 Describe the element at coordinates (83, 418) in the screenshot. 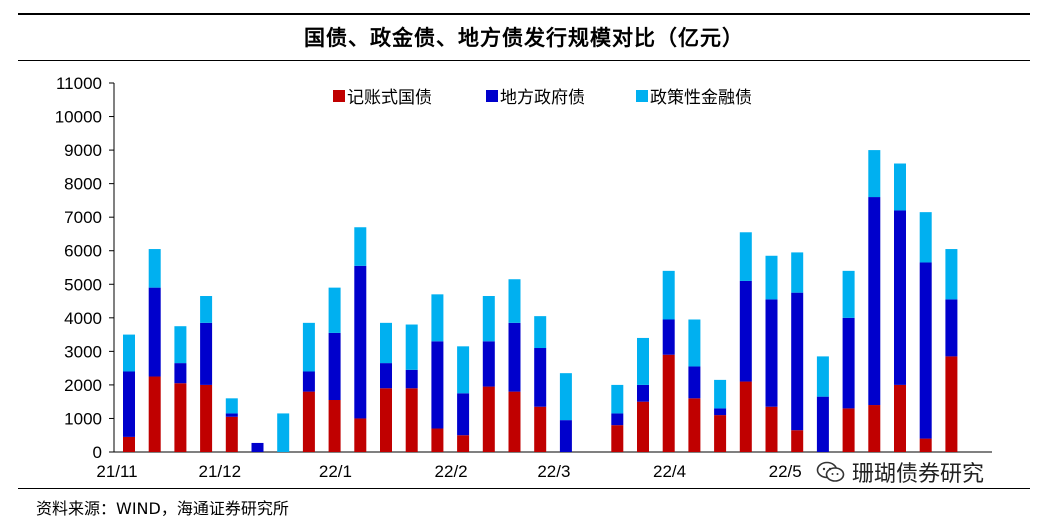

I see `y-tick-label: 1000` at that location.